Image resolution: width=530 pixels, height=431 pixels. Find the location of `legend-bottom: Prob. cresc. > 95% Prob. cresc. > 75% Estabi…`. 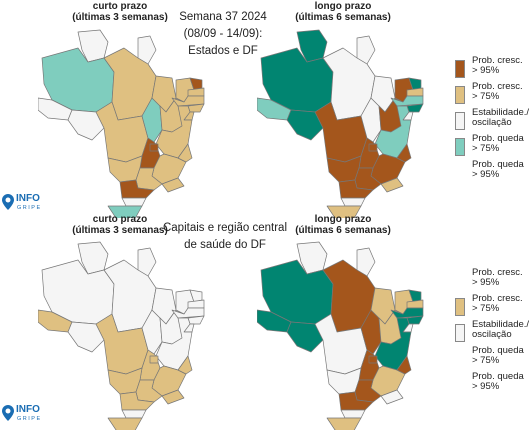

legend-bottom: Prob. cresc. > 95% Prob. cresc. > 75% Estabi… is located at coordinates (492, 333).